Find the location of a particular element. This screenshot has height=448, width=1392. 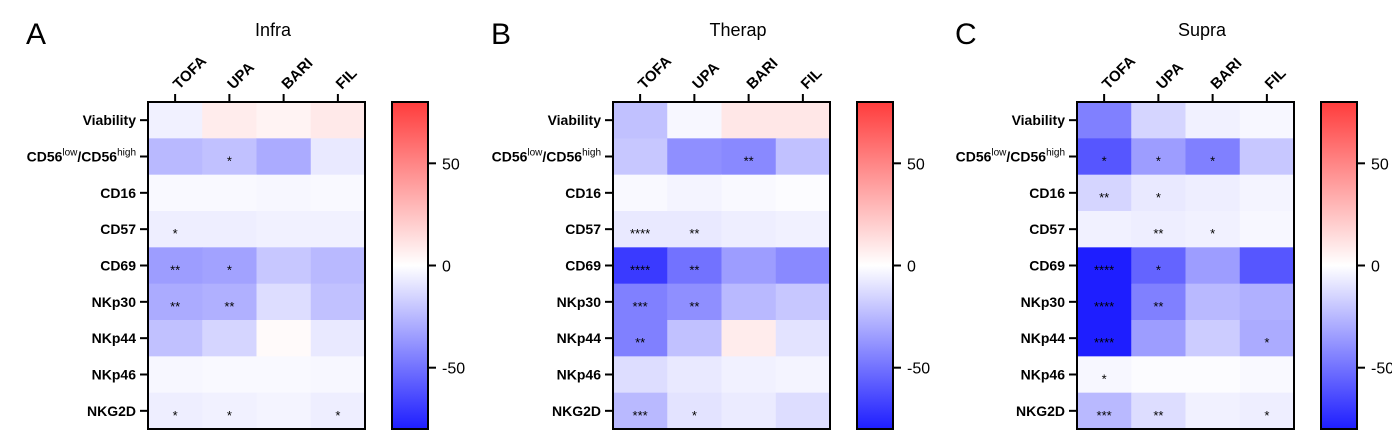

panel-letter: A is located at coordinates (36, 34).